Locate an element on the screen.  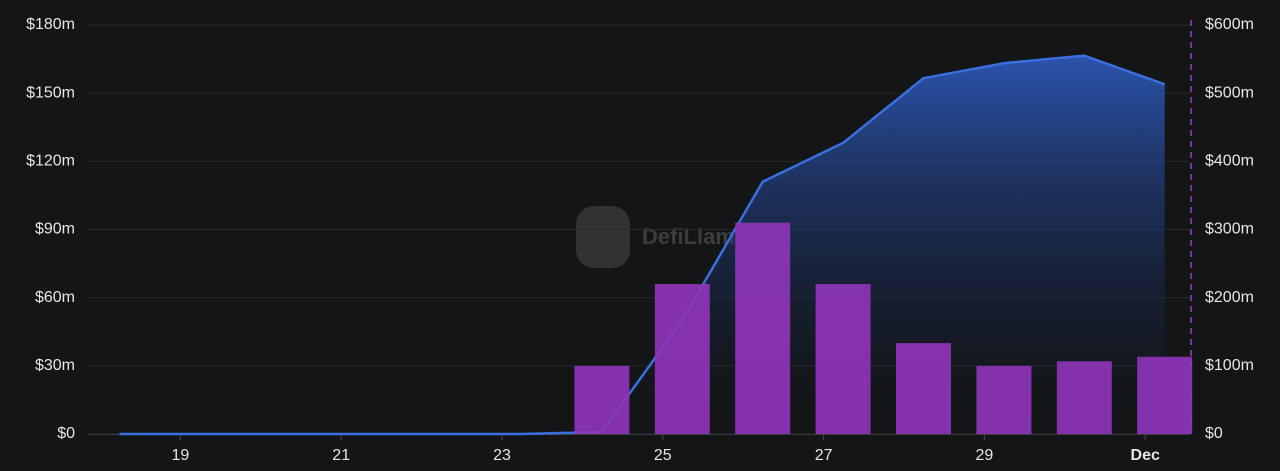
x-tick-label: 27 is located at coordinates (824, 455).